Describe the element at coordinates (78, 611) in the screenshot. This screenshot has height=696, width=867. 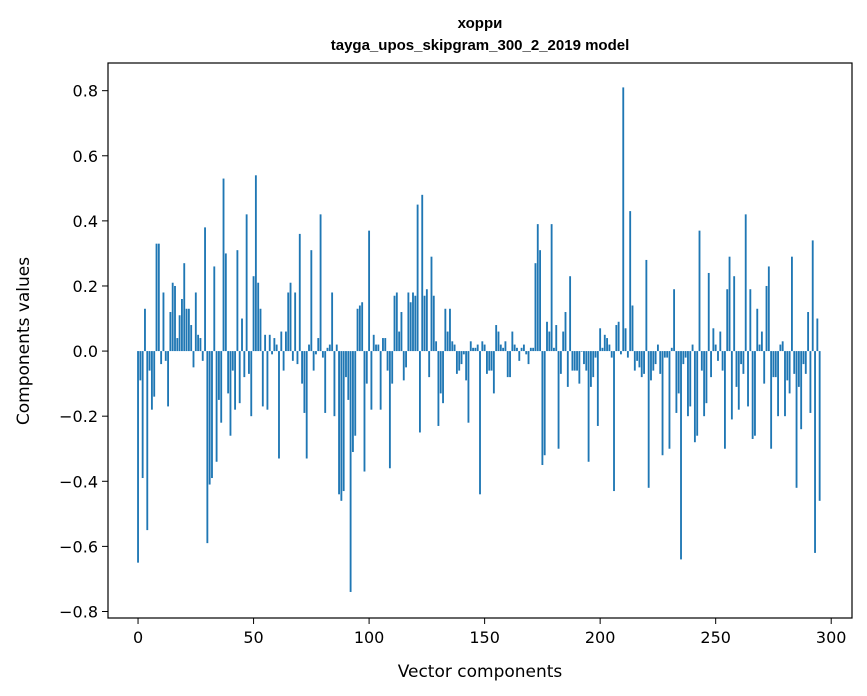
I see `y-tick-label: −0.8` at that location.